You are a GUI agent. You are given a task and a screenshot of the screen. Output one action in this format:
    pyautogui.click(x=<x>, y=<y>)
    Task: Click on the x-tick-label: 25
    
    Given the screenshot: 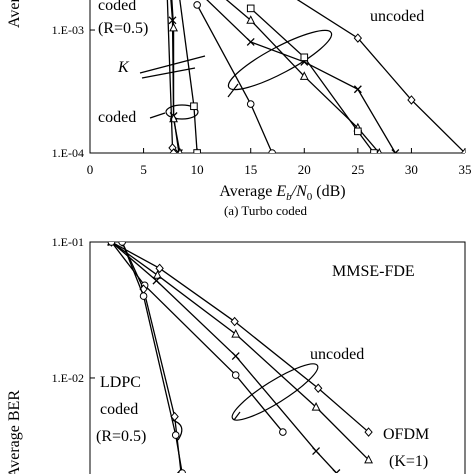 What is the action you would take?
    pyautogui.click(x=357, y=169)
    